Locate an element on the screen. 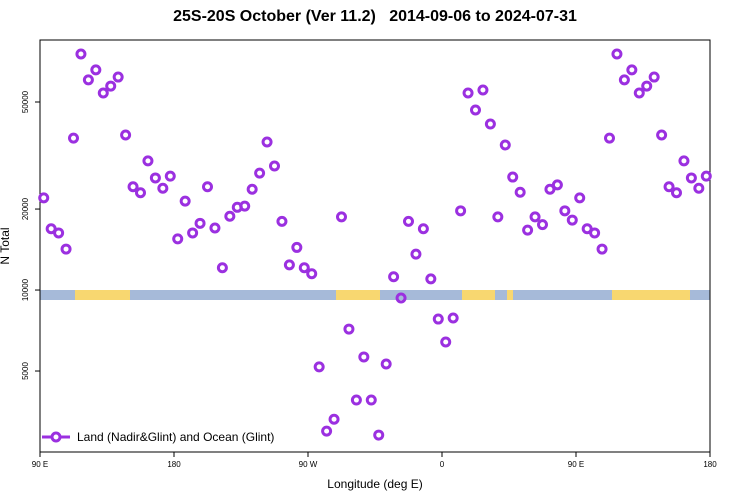 The image size is (750, 500). x-tick-label: 90 W is located at coordinates (308, 464).